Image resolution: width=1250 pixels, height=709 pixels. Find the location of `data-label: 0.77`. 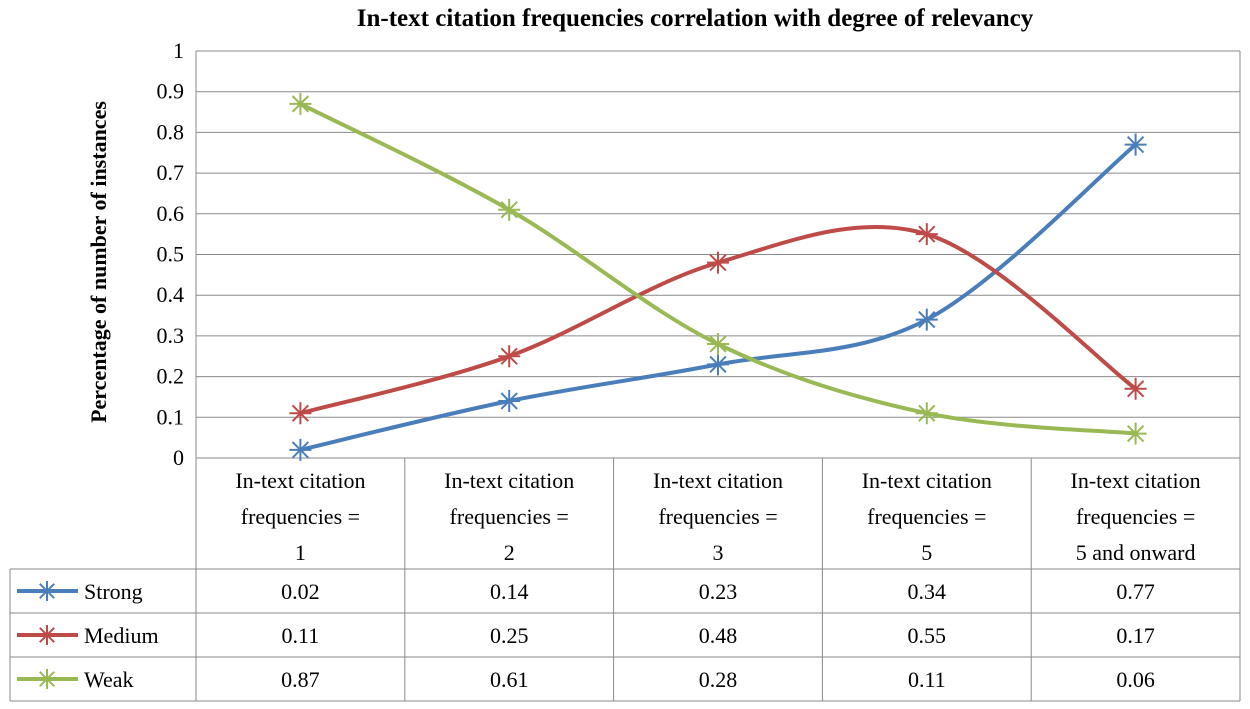

data-label: 0.77 is located at coordinates (1135, 591).